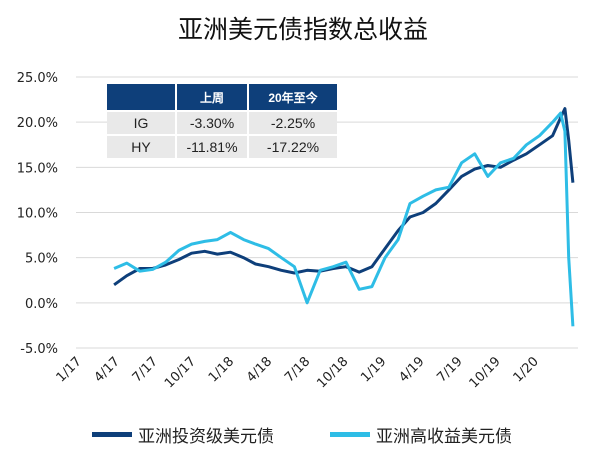 This screenshot has height=458, width=606. What do you see at coordinates (302, 29) in the screenshot?
I see `chart-title: 亚洲美元债指数总收益` at bounding box center [302, 29].